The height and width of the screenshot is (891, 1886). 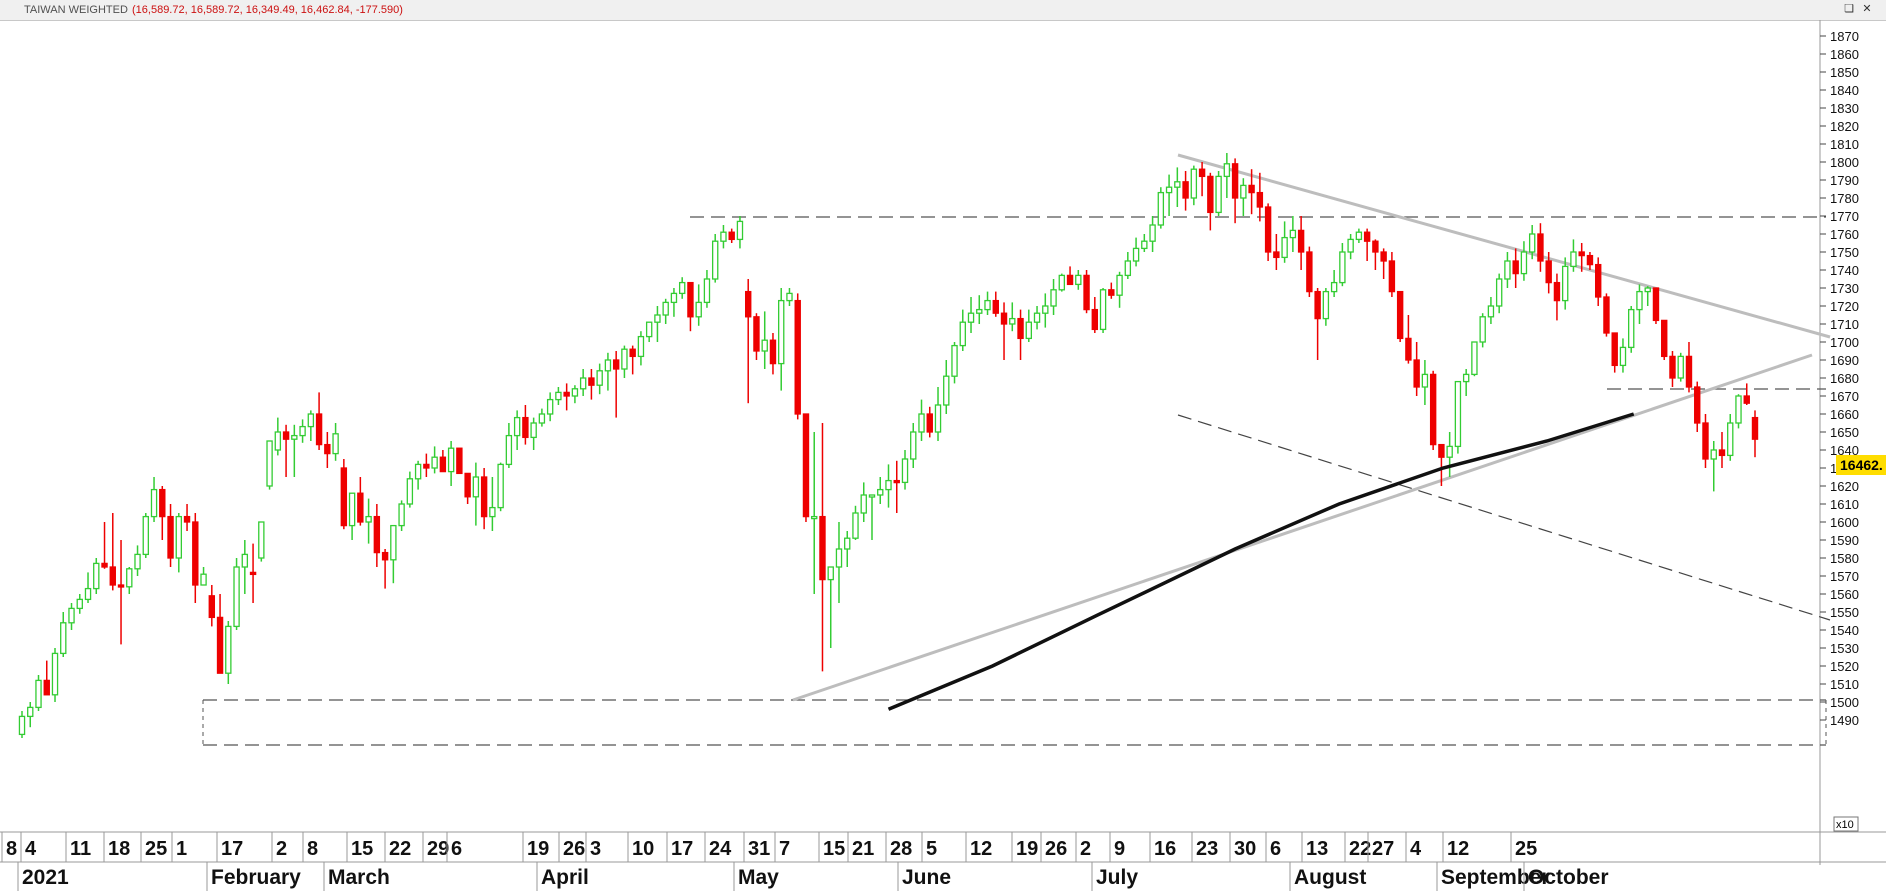 I want to click on y-tick-label: 1700, so click(x=1844, y=342).